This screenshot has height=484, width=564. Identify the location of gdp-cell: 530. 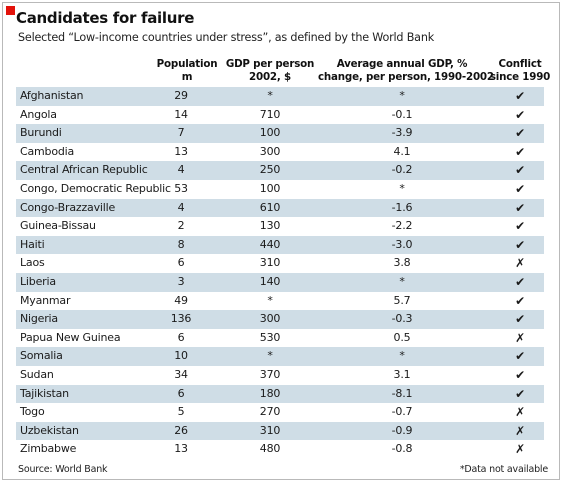
(270, 337).